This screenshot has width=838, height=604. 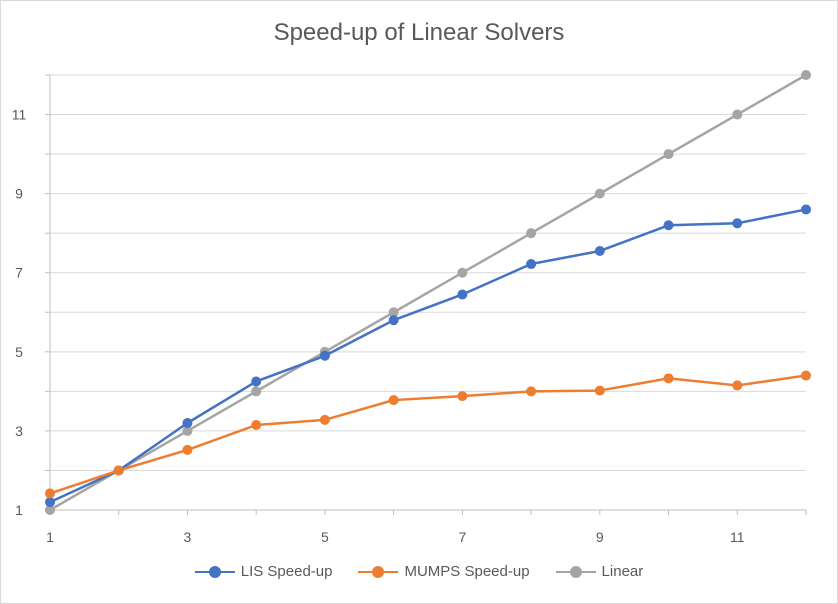 I want to click on x-tick-label: 9, so click(x=600, y=537).